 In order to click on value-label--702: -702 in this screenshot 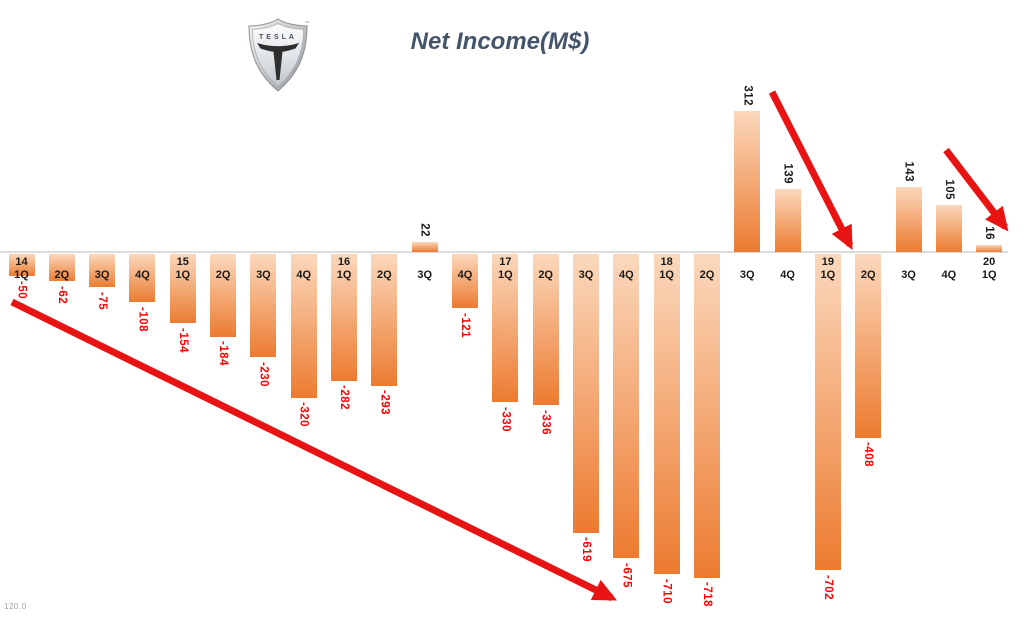, I will do `click(827, 587)`.